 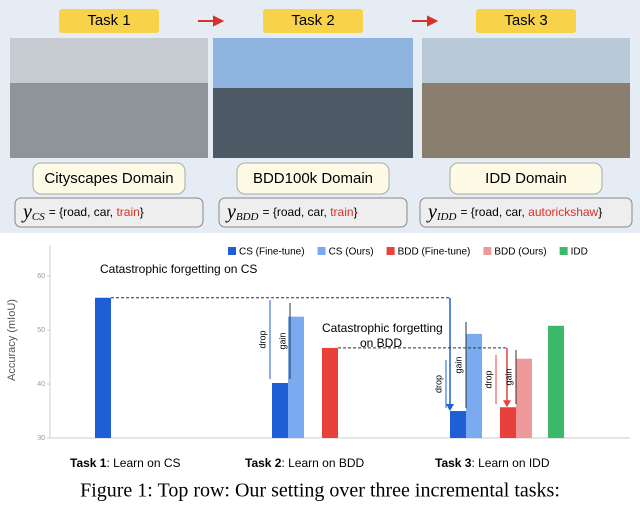 I want to click on set-subscript: CS, so click(x=38, y=217).